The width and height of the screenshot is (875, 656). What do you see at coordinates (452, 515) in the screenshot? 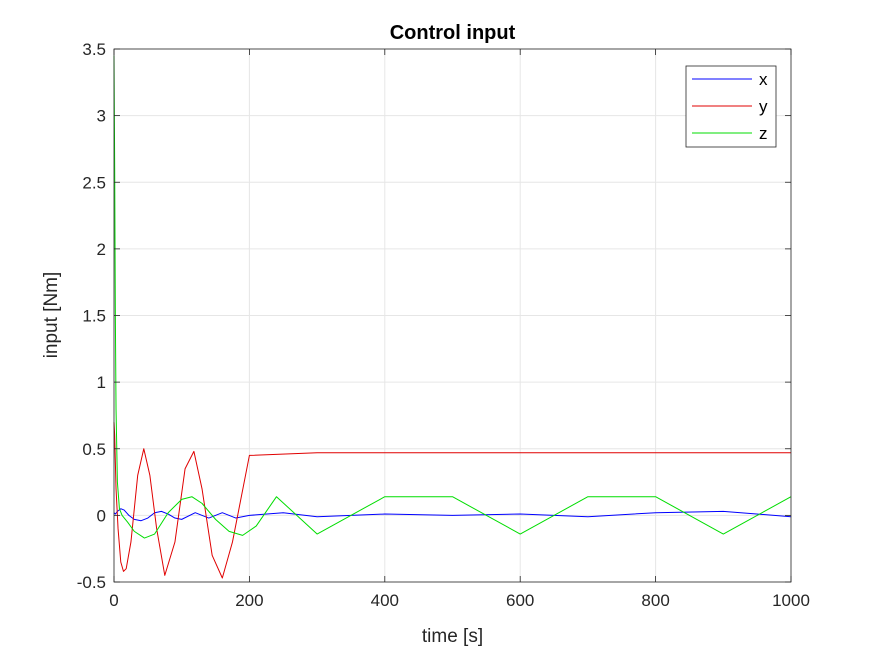
I see `series-line-x` at bounding box center [452, 515].